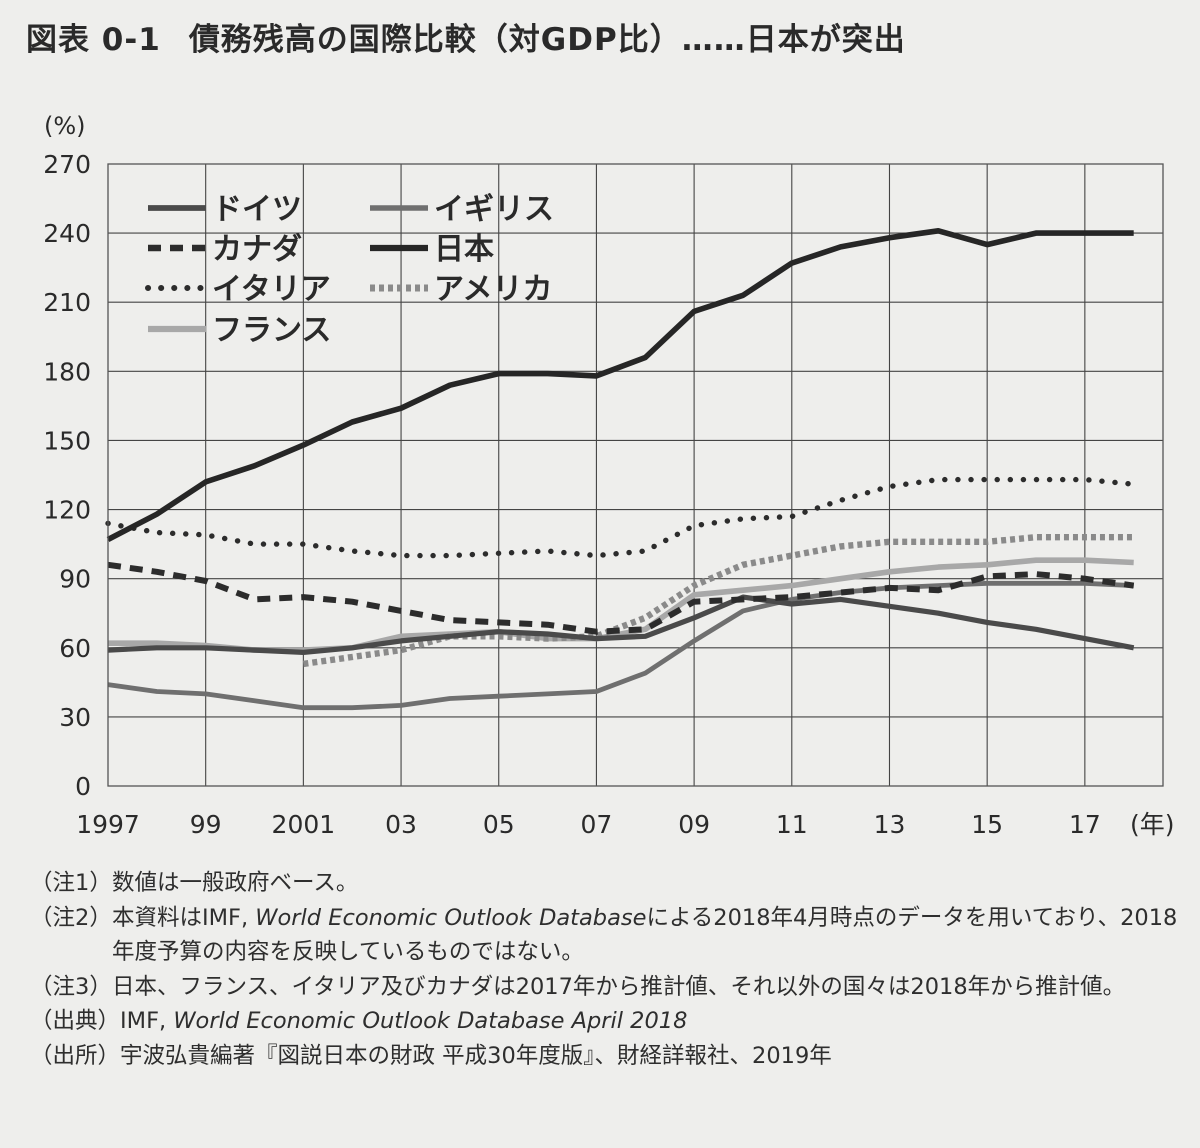 This screenshot has height=1148, width=1200. What do you see at coordinates (75, 717) in the screenshot?
I see `y-tick-label: 30` at bounding box center [75, 717].